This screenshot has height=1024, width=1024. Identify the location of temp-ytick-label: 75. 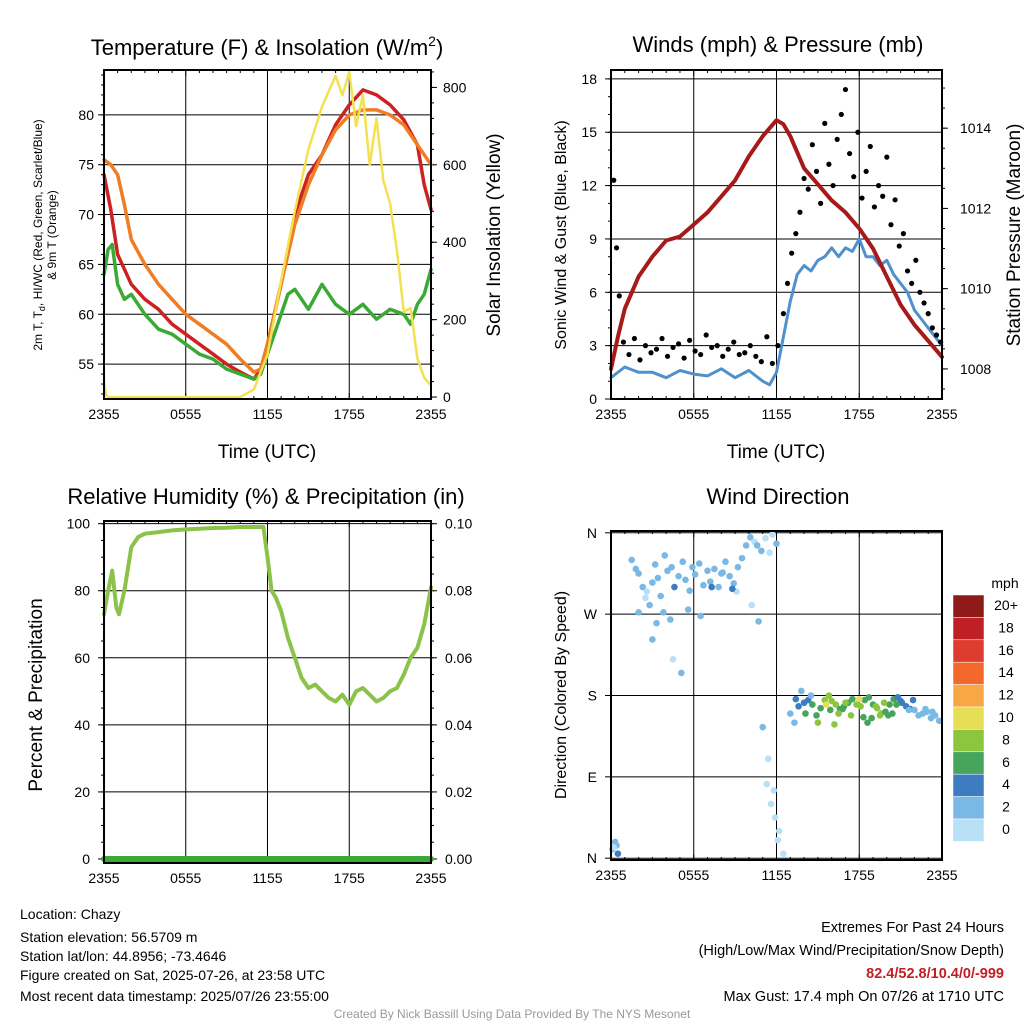
(86, 165).